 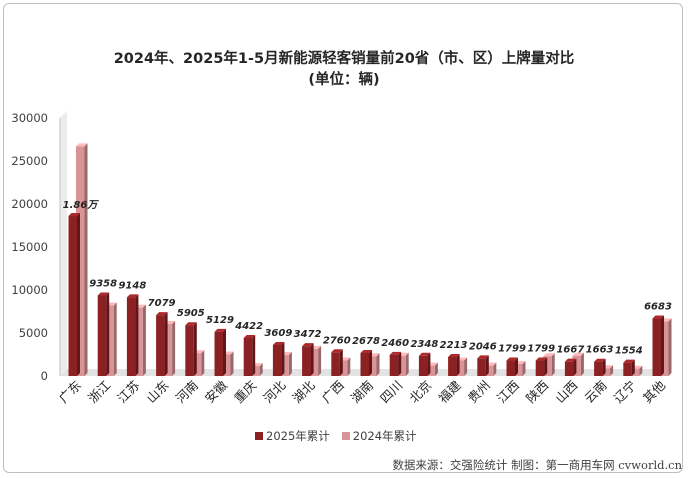 I want to click on bar-2025-17-front, so click(x=569, y=368).